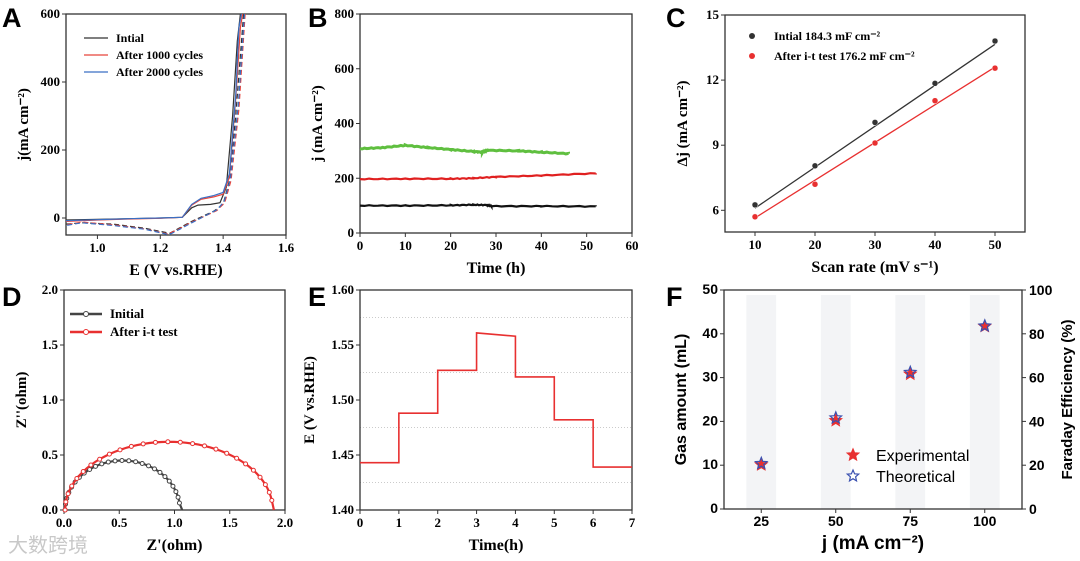 This screenshot has height=561, width=1080. Describe the element at coordinates (130, 38) in the screenshot. I see `legend-label: Intial` at that location.